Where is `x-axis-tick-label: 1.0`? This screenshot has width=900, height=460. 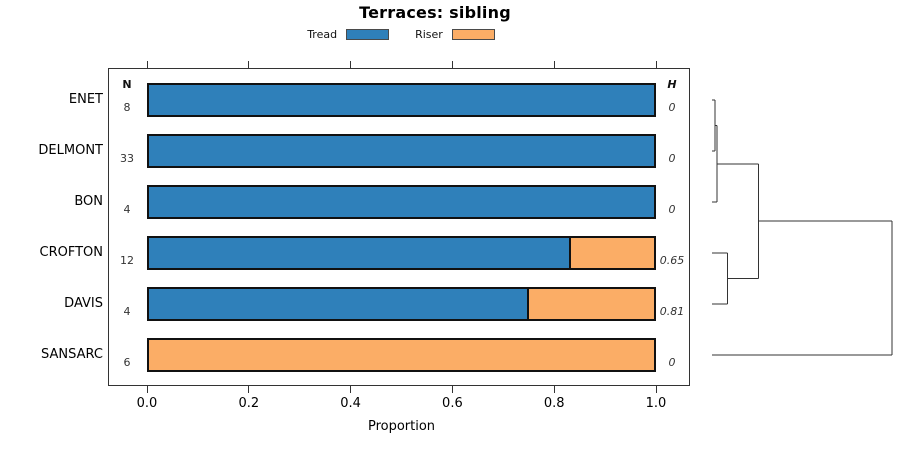
x-axis-tick-label: 1.0 is located at coordinates (656, 403).